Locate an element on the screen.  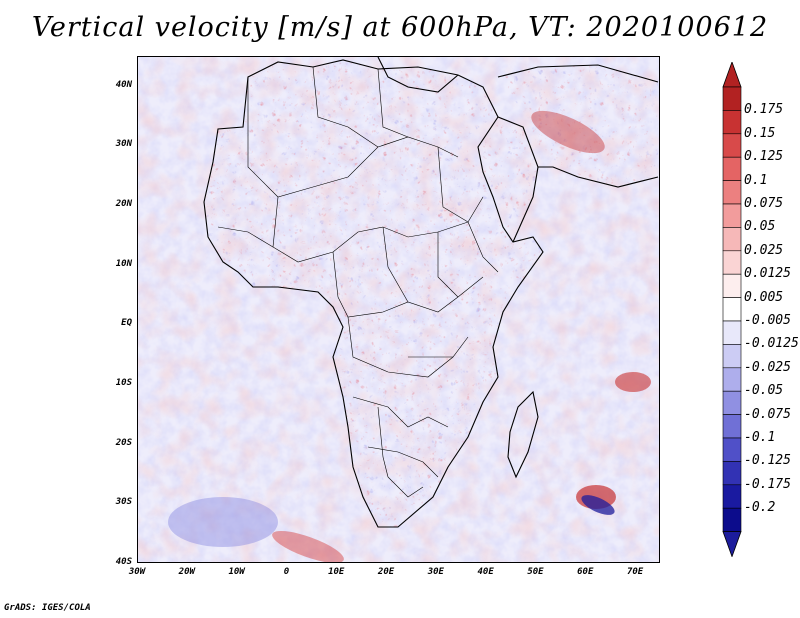
lon-tick-label: 70E is located at coordinates (635, 572).